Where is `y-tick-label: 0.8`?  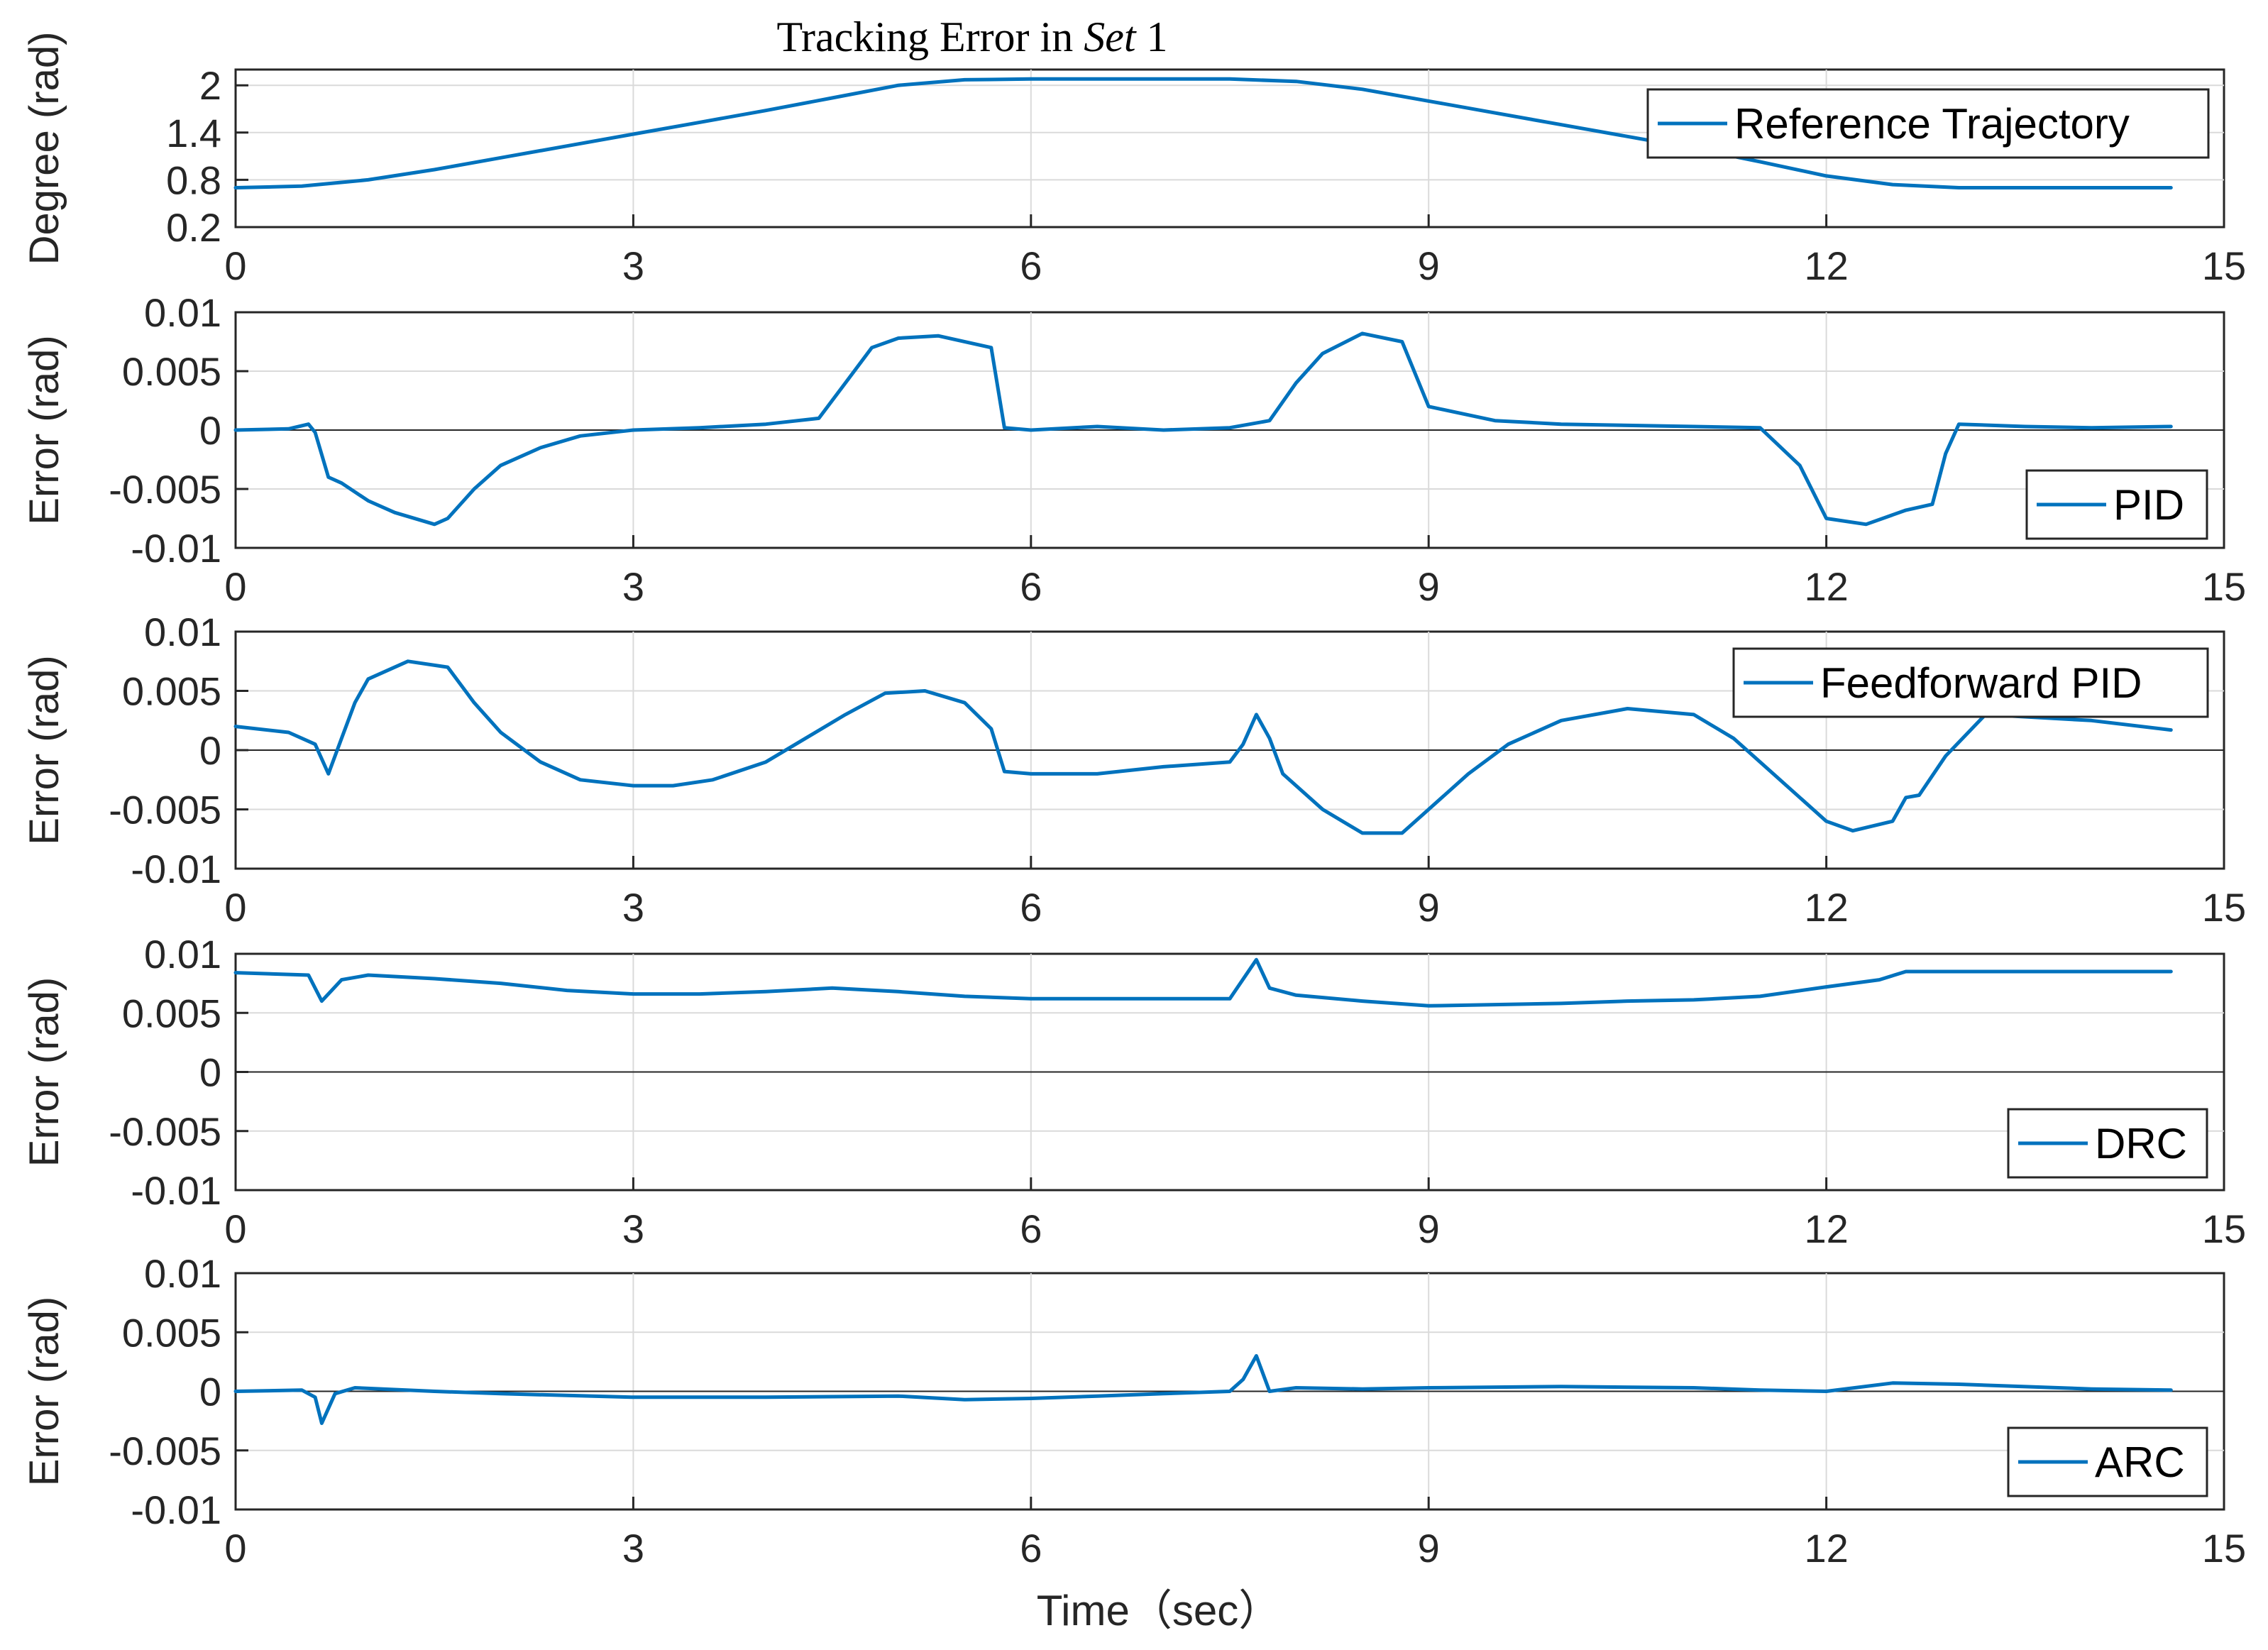 y-tick-label: 0.8 is located at coordinates (193, 180).